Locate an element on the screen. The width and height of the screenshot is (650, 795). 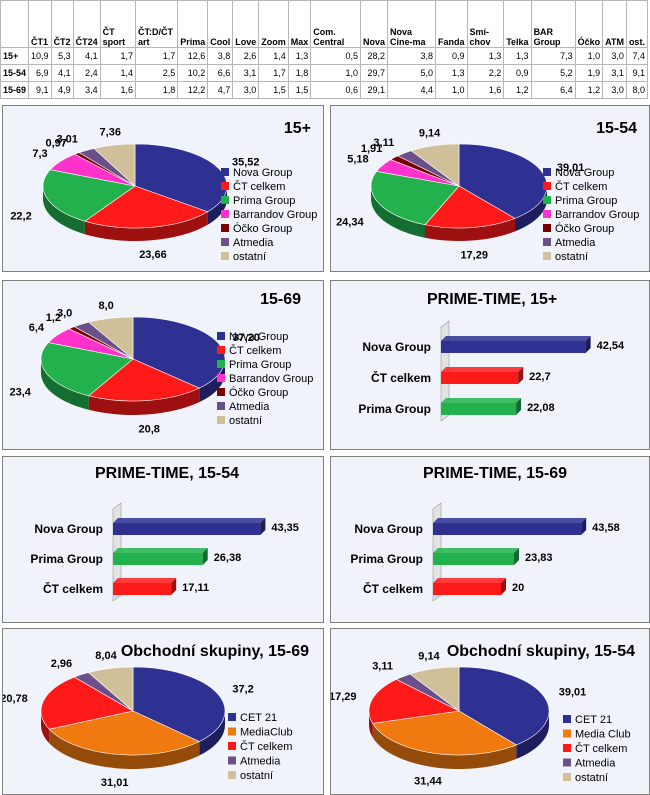
category-label: Nova Group is located at coordinates (388, 529).